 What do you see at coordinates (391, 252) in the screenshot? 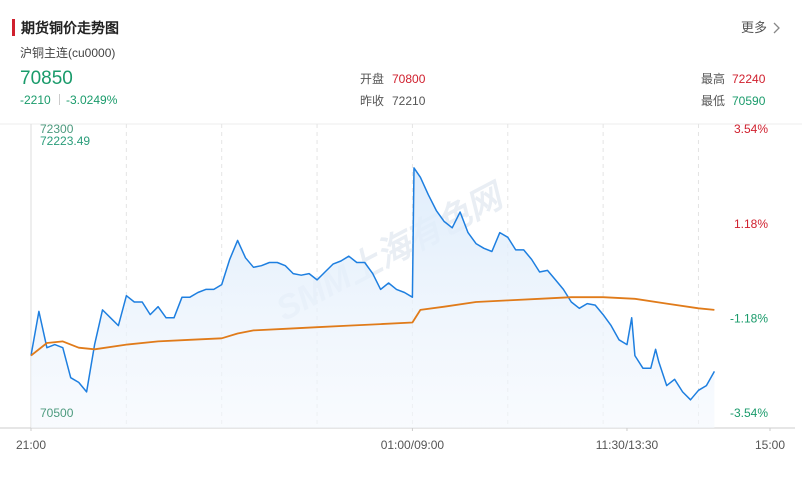
I see `watermark: SMM上海有色网` at bounding box center [391, 252].